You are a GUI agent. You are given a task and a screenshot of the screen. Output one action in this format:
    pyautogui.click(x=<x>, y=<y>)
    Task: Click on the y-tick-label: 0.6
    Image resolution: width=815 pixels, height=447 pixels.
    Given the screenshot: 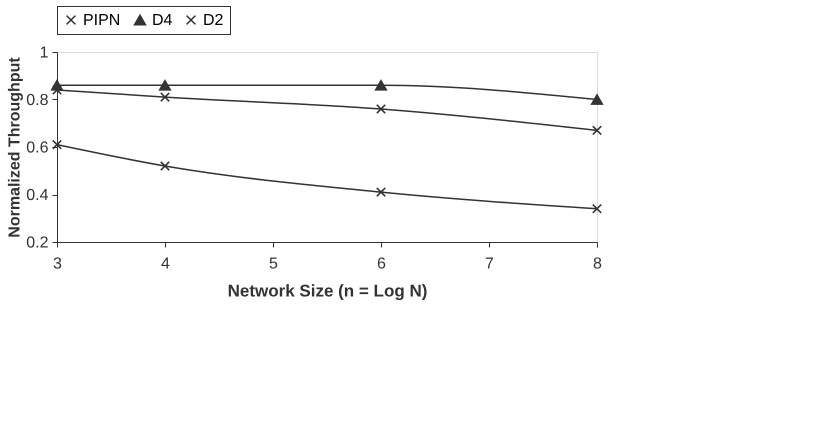 What is the action you would take?
    pyautogui.click(x=37, y=148)
    